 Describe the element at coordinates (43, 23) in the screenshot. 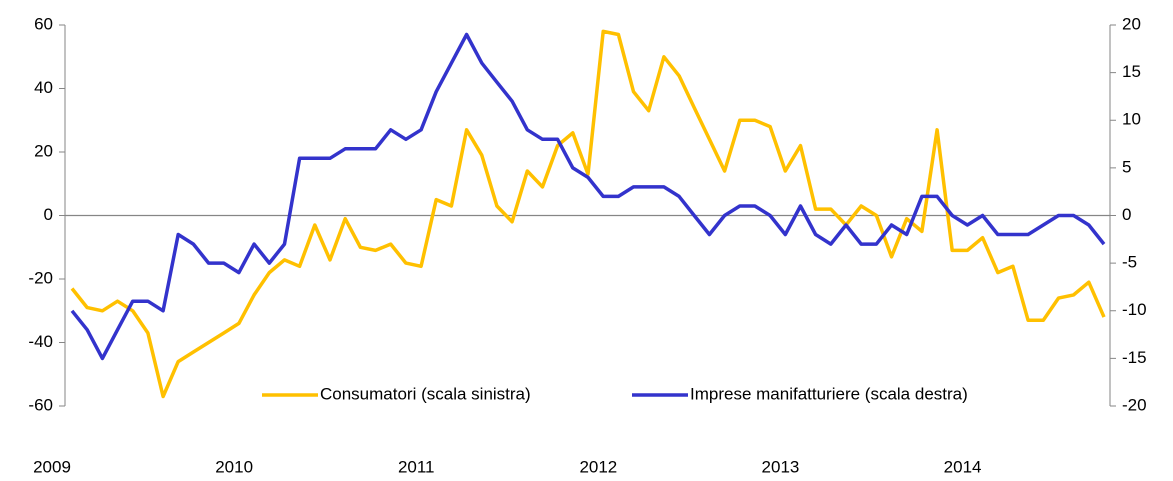

I see `y-tick-label: 60` at that location.